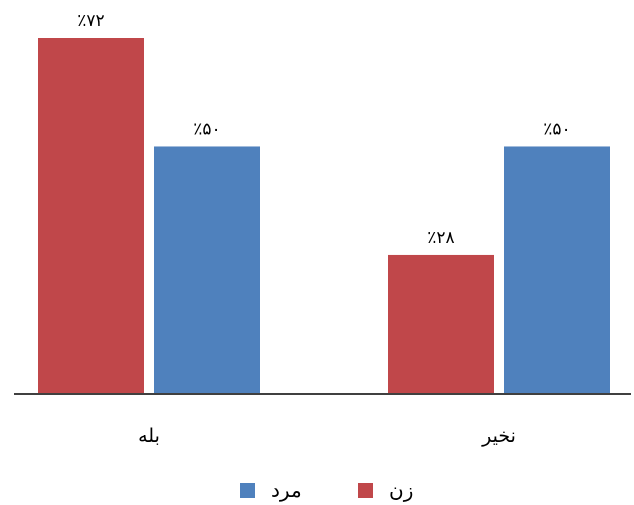  What do you see at coordinates (91, 215) in the screenshot?
I see `bar-zan-bale` at bounding box center [91, 215].